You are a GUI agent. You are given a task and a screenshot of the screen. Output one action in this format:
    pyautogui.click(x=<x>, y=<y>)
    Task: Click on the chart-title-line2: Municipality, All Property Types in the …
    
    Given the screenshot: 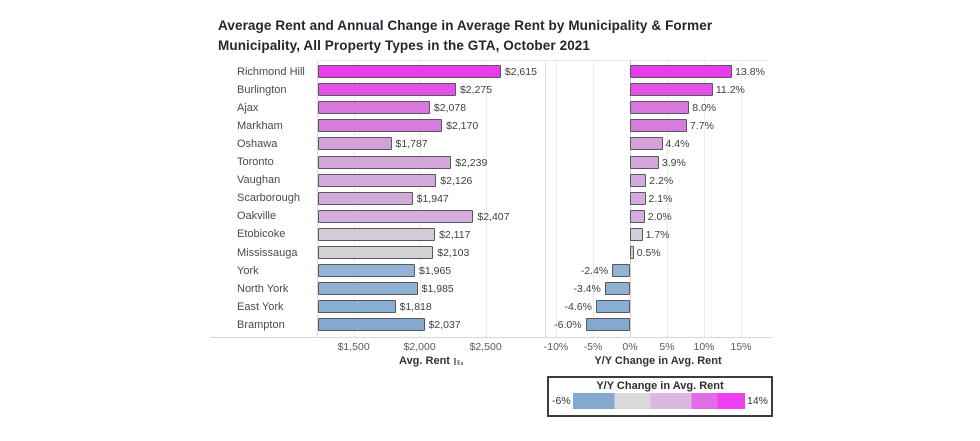 What is the action you would take?
    pyautogui.click(x=404, y=45)
    